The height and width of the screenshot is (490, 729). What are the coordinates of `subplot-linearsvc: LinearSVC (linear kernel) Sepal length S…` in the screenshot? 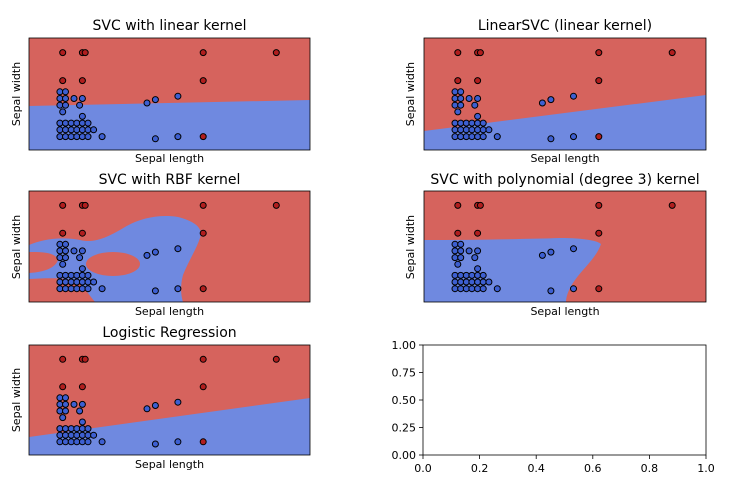 It's located at (555, 91).